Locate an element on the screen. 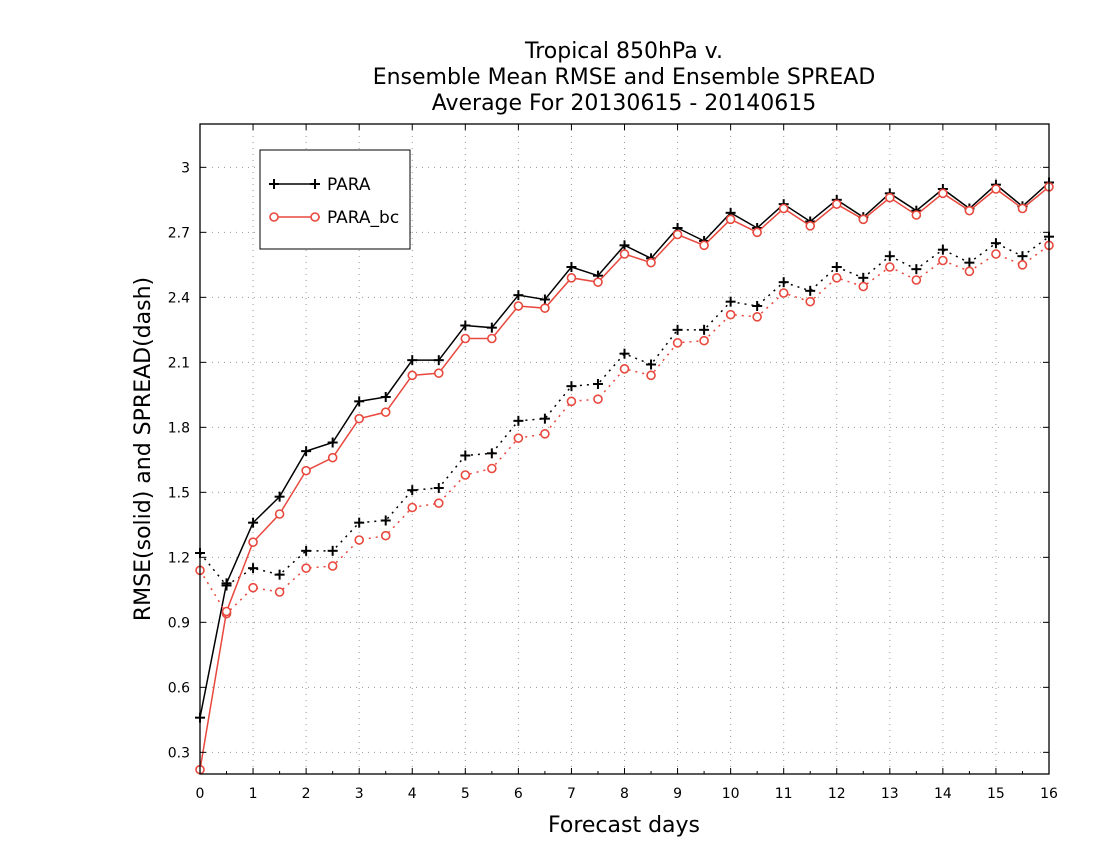  legend-marker-start is located at coordinates (274, 184).